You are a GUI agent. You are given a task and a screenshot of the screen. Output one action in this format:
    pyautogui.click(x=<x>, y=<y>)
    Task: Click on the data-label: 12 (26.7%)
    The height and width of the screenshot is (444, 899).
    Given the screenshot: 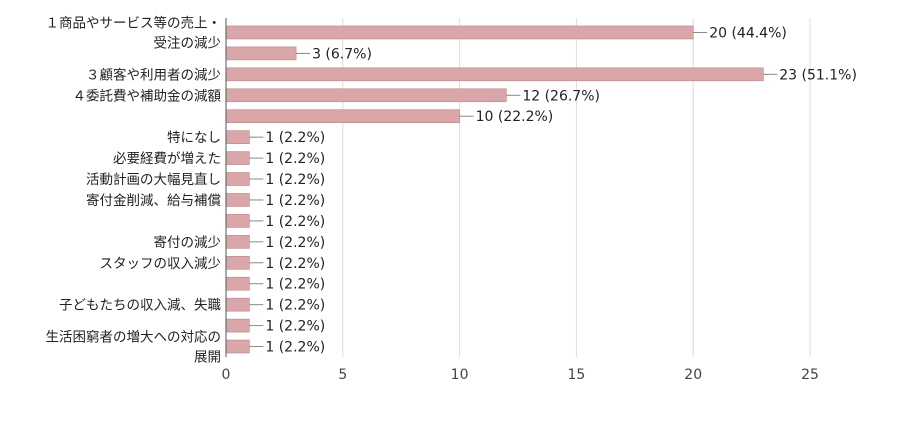 What is the action you would take?
    pyautogui.click(x=561, y=96)
    